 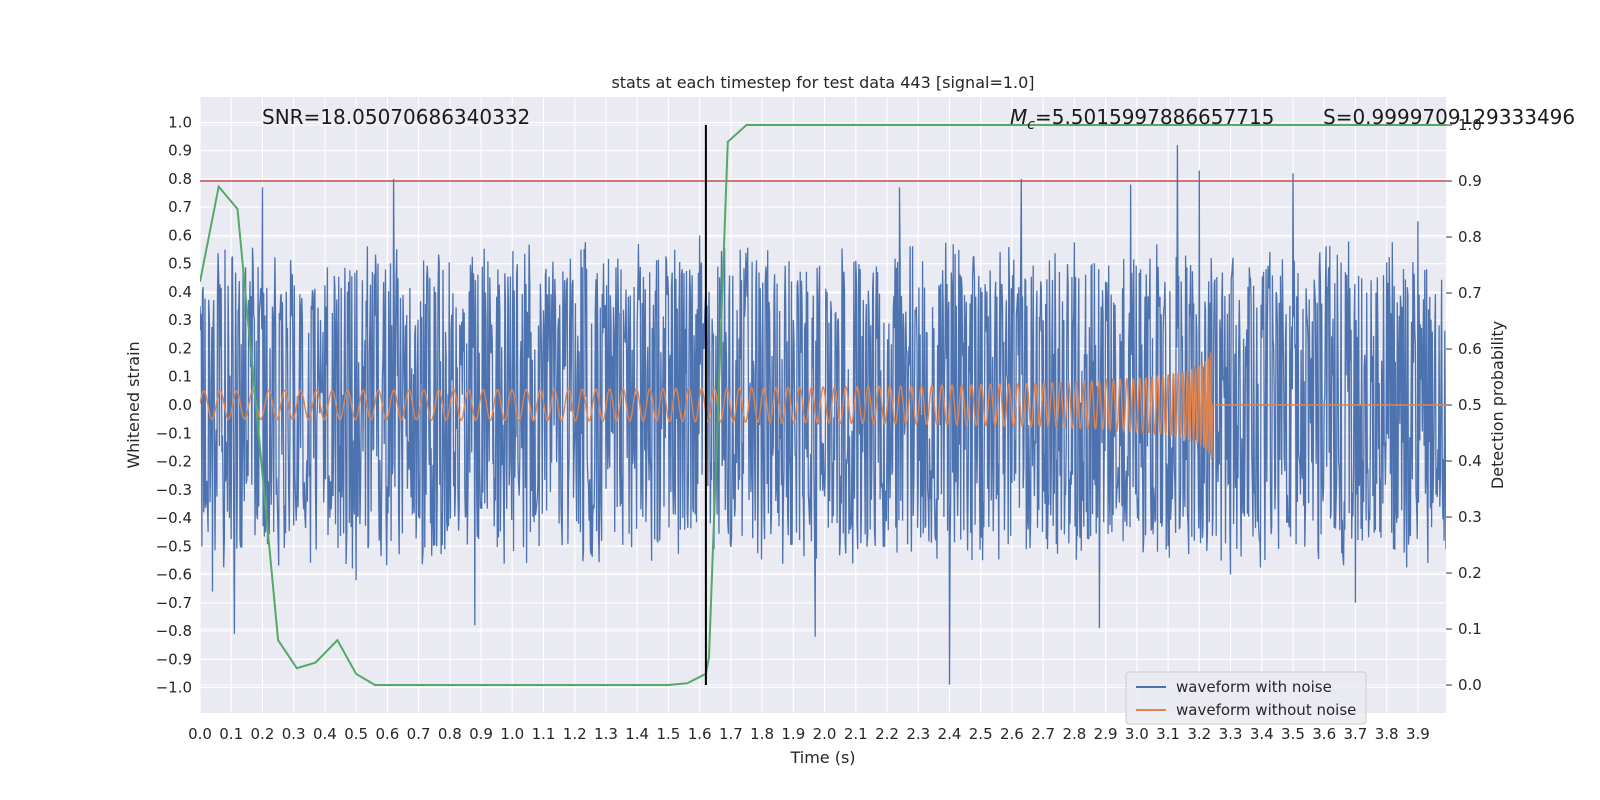 I want to click on x-tick-label: 2.2, so click(x=887, y=734).